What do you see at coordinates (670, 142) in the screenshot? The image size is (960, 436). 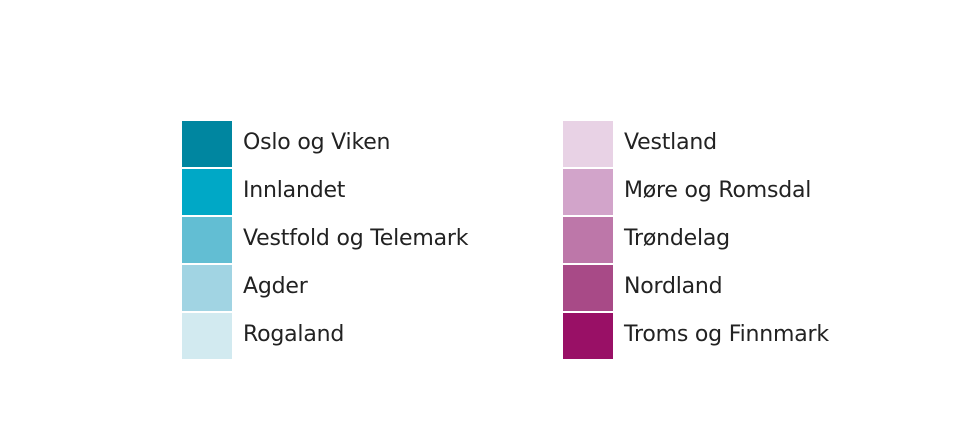 I see `legend-label: Vestland` at bounding box center [670, 142].